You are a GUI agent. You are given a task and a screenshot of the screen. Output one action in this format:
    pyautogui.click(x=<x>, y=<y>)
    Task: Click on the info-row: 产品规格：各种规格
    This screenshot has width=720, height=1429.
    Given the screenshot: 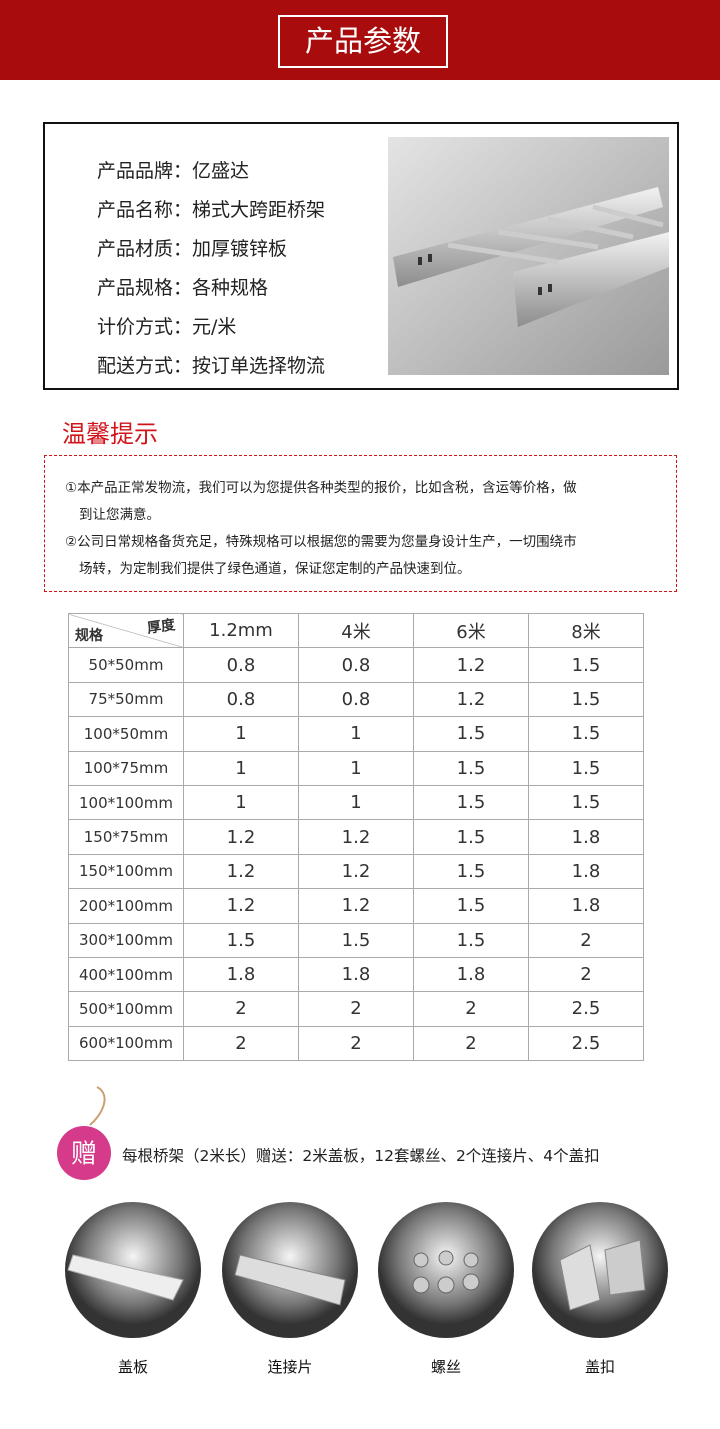 What is the action you would take?
    pyautogui.click(x=182, y=286)
    